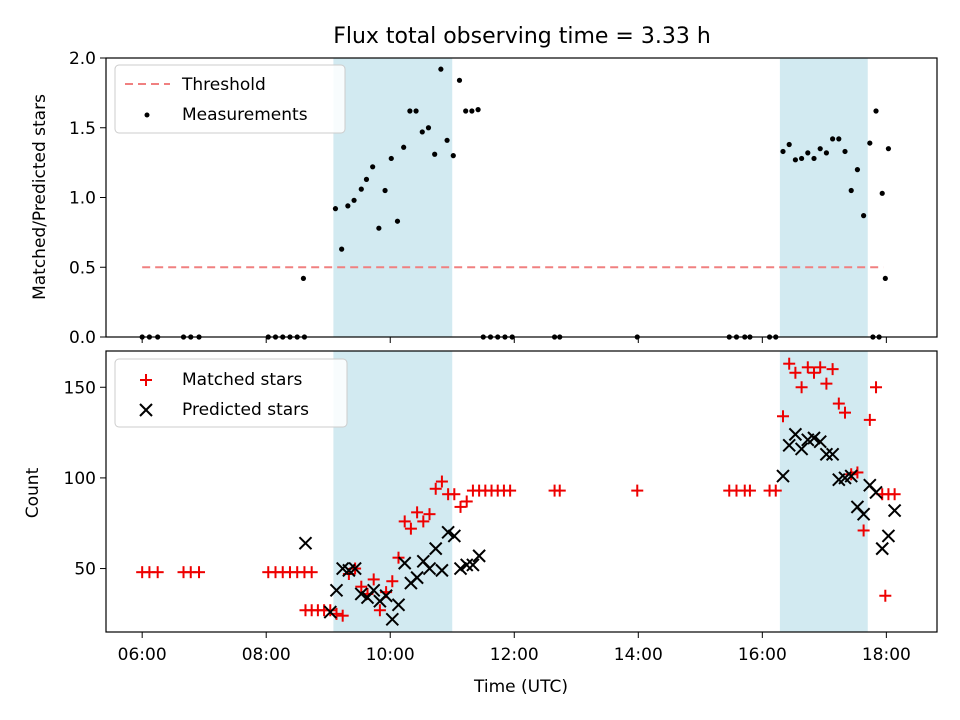 The image size is (960, 720). Describe the element at coordinates (146, 380) in the screenshot. I see `legend-matched-swatch` at that location.